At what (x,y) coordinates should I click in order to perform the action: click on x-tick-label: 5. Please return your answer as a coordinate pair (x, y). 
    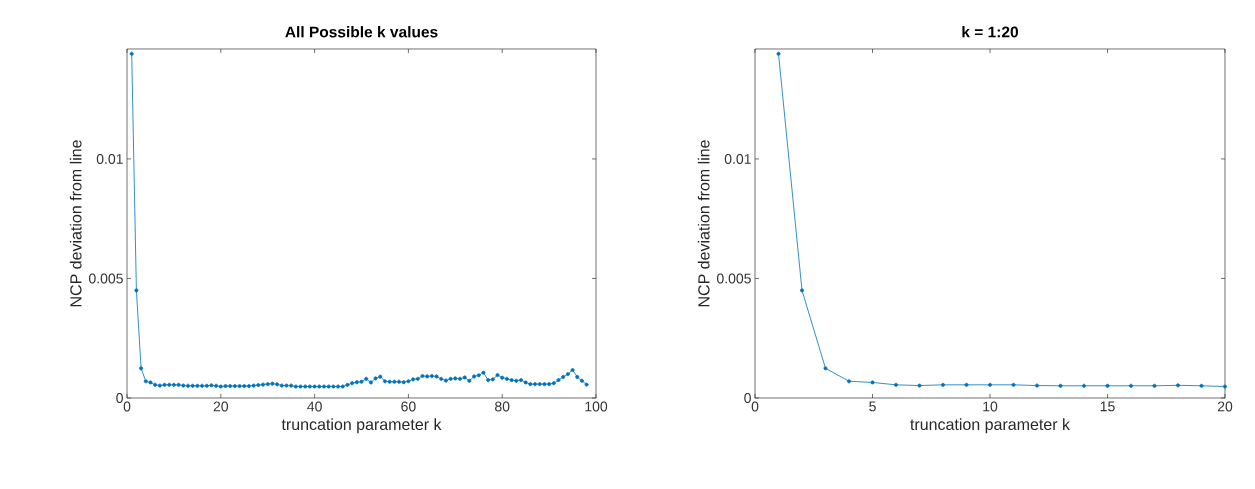
    Looking at the image, I should click on (872, 406).